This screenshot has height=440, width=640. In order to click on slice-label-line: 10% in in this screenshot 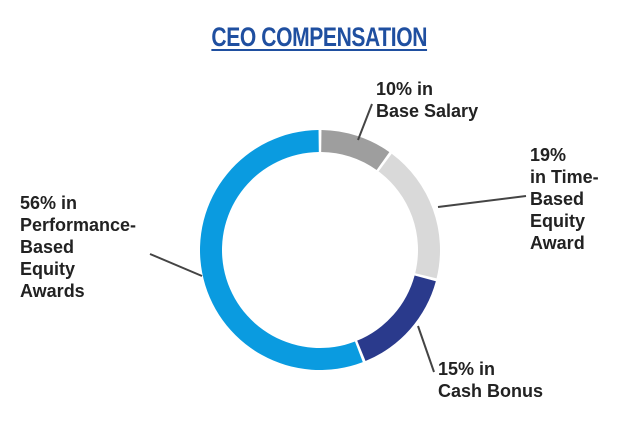, I will do `click(405, 89)`.